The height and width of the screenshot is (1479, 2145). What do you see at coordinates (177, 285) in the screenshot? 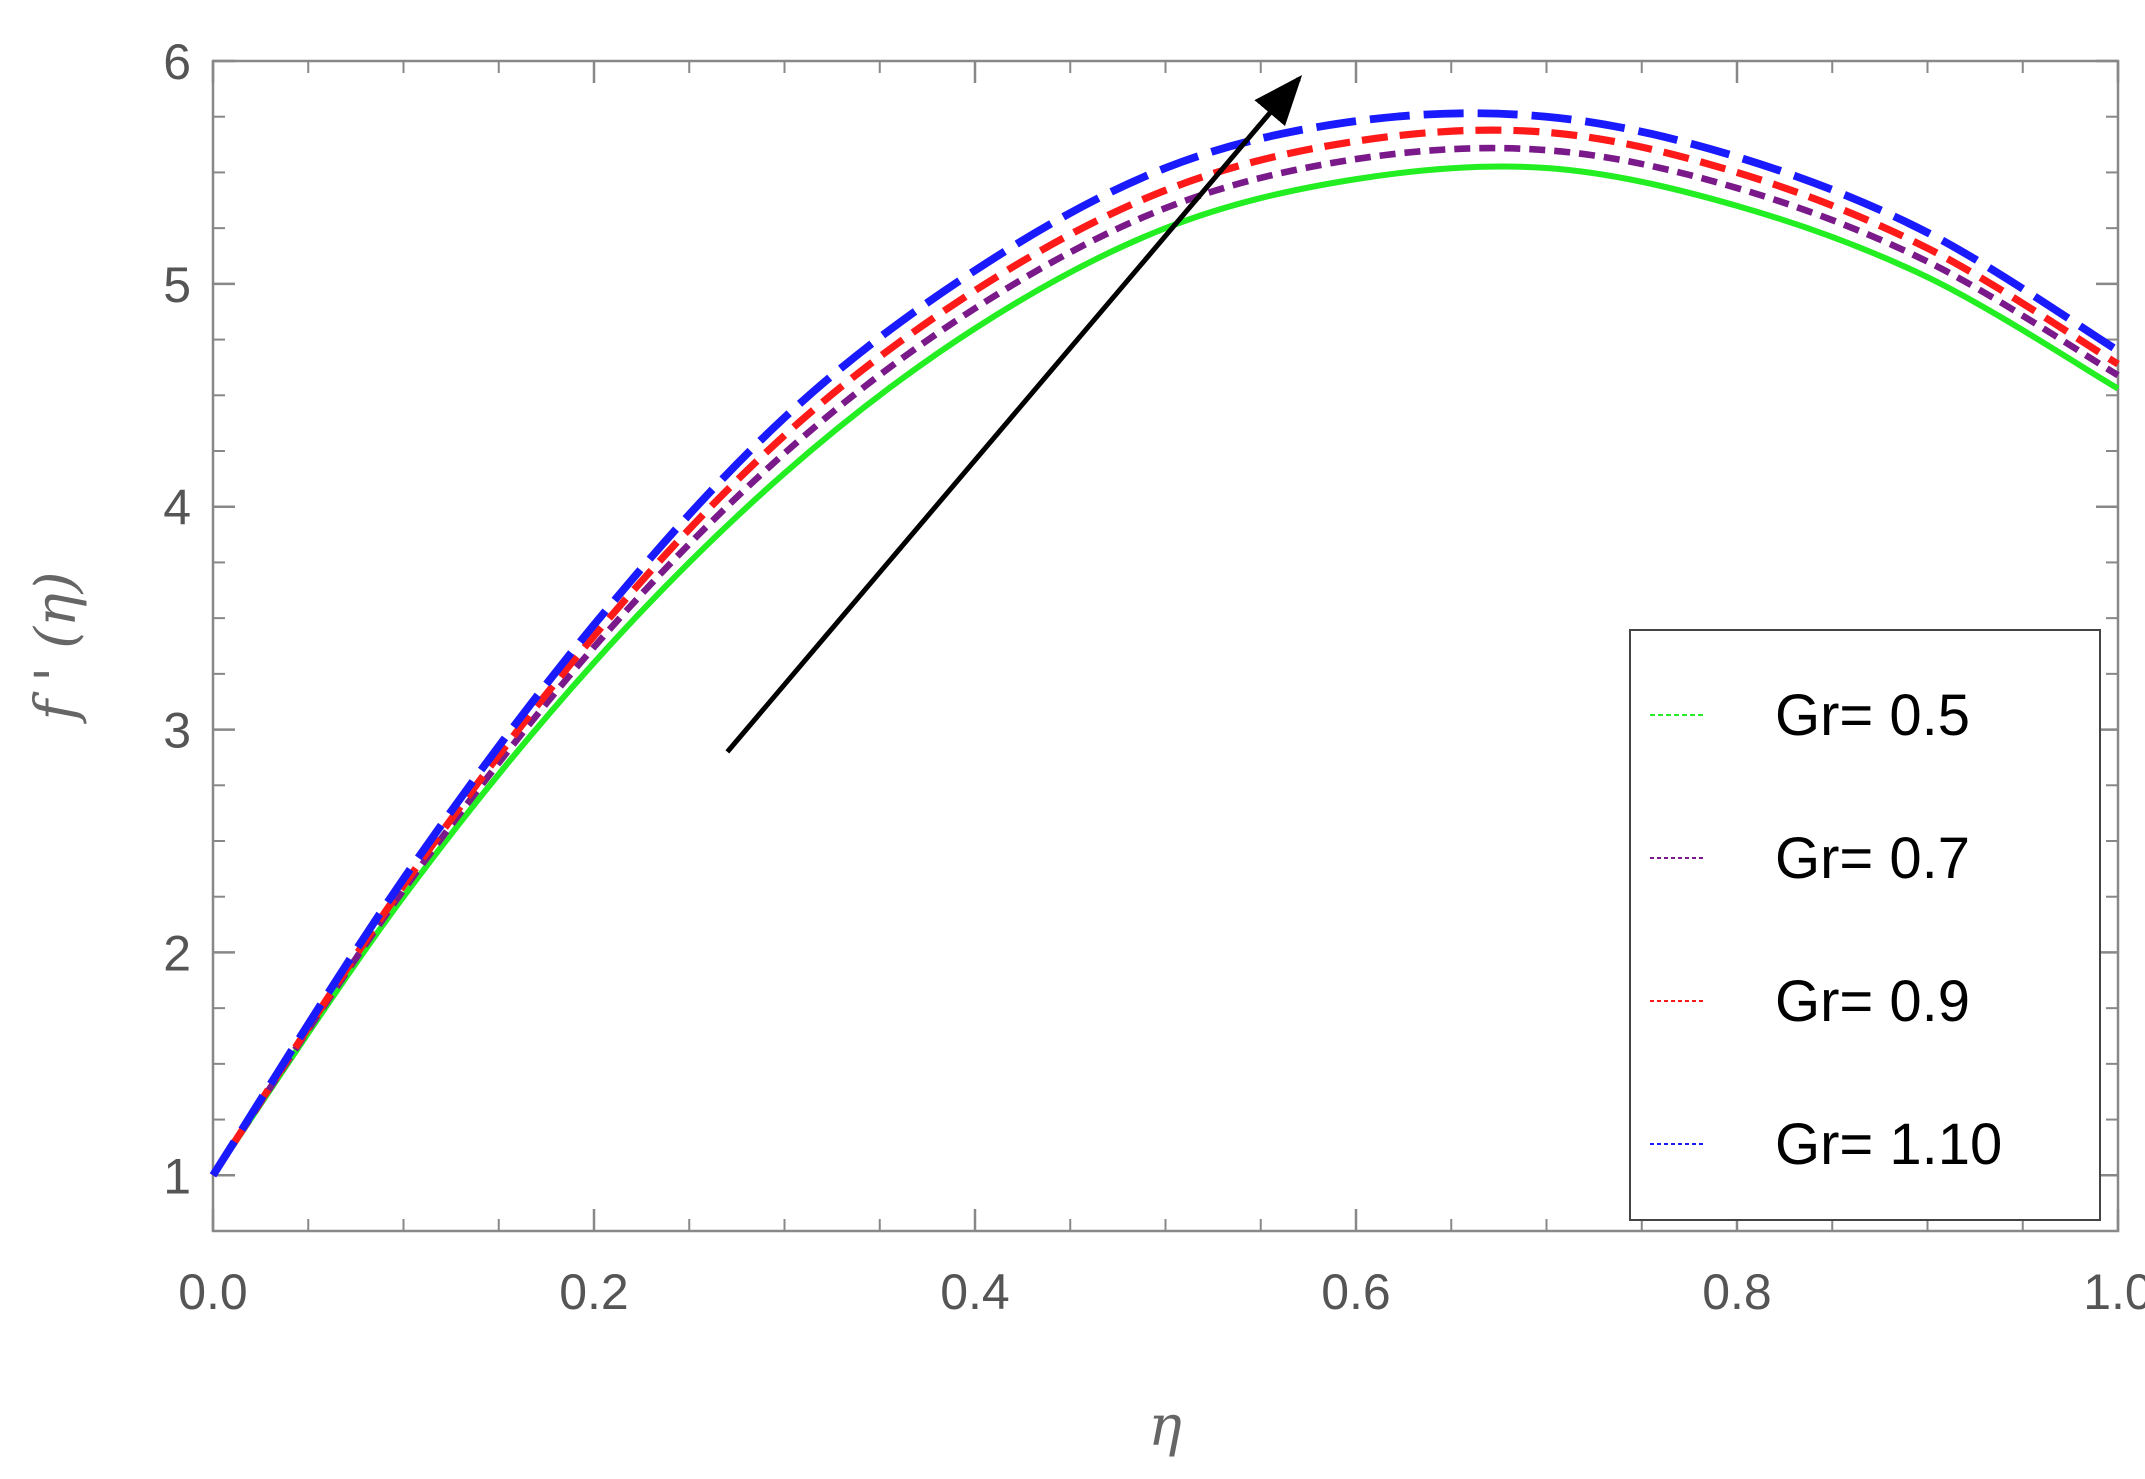
I see `y-tick-label: 5` at bounding box center [177, 285].